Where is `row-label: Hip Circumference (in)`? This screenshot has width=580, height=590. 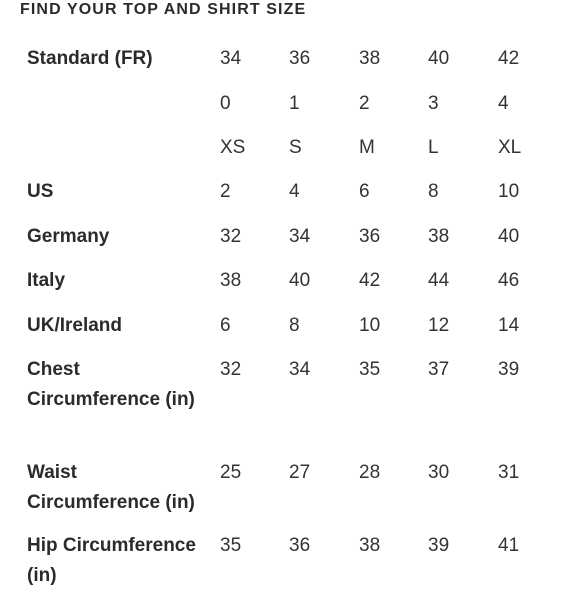 row-label: Hip Circumference (in) is located at coordinates (111, 560).